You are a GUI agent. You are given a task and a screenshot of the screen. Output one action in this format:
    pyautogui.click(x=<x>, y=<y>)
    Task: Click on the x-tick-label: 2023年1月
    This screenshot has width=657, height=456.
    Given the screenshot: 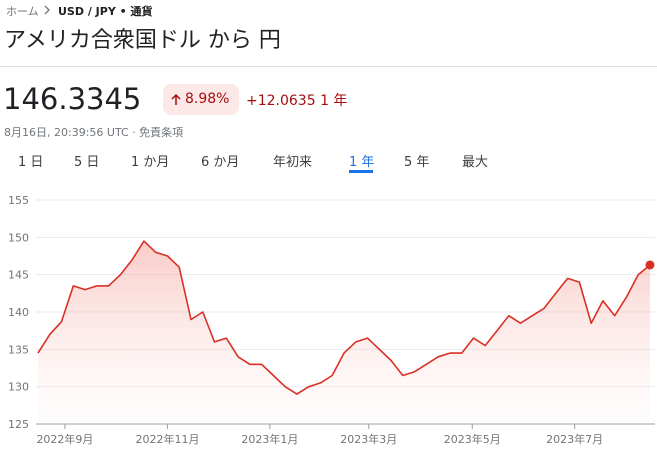 What is the action you would take?
    pyautogui.click(x=269, y=439)
    